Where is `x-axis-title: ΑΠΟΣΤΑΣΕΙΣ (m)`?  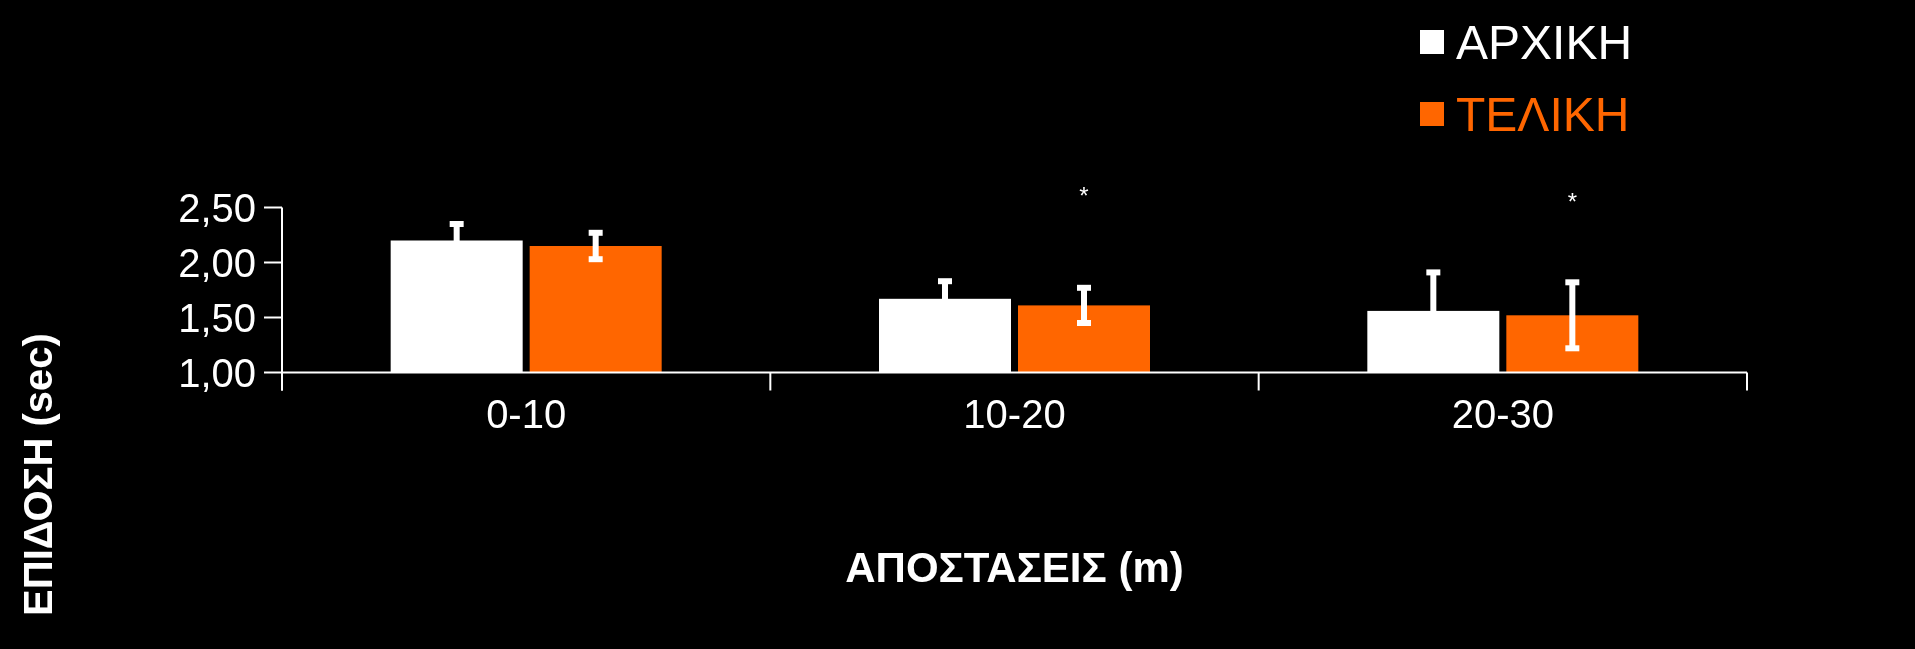
x-axis-title: ΑΠΟΣΤΑΣΕΙΣ (m) is located at coordinates (1014, 567).